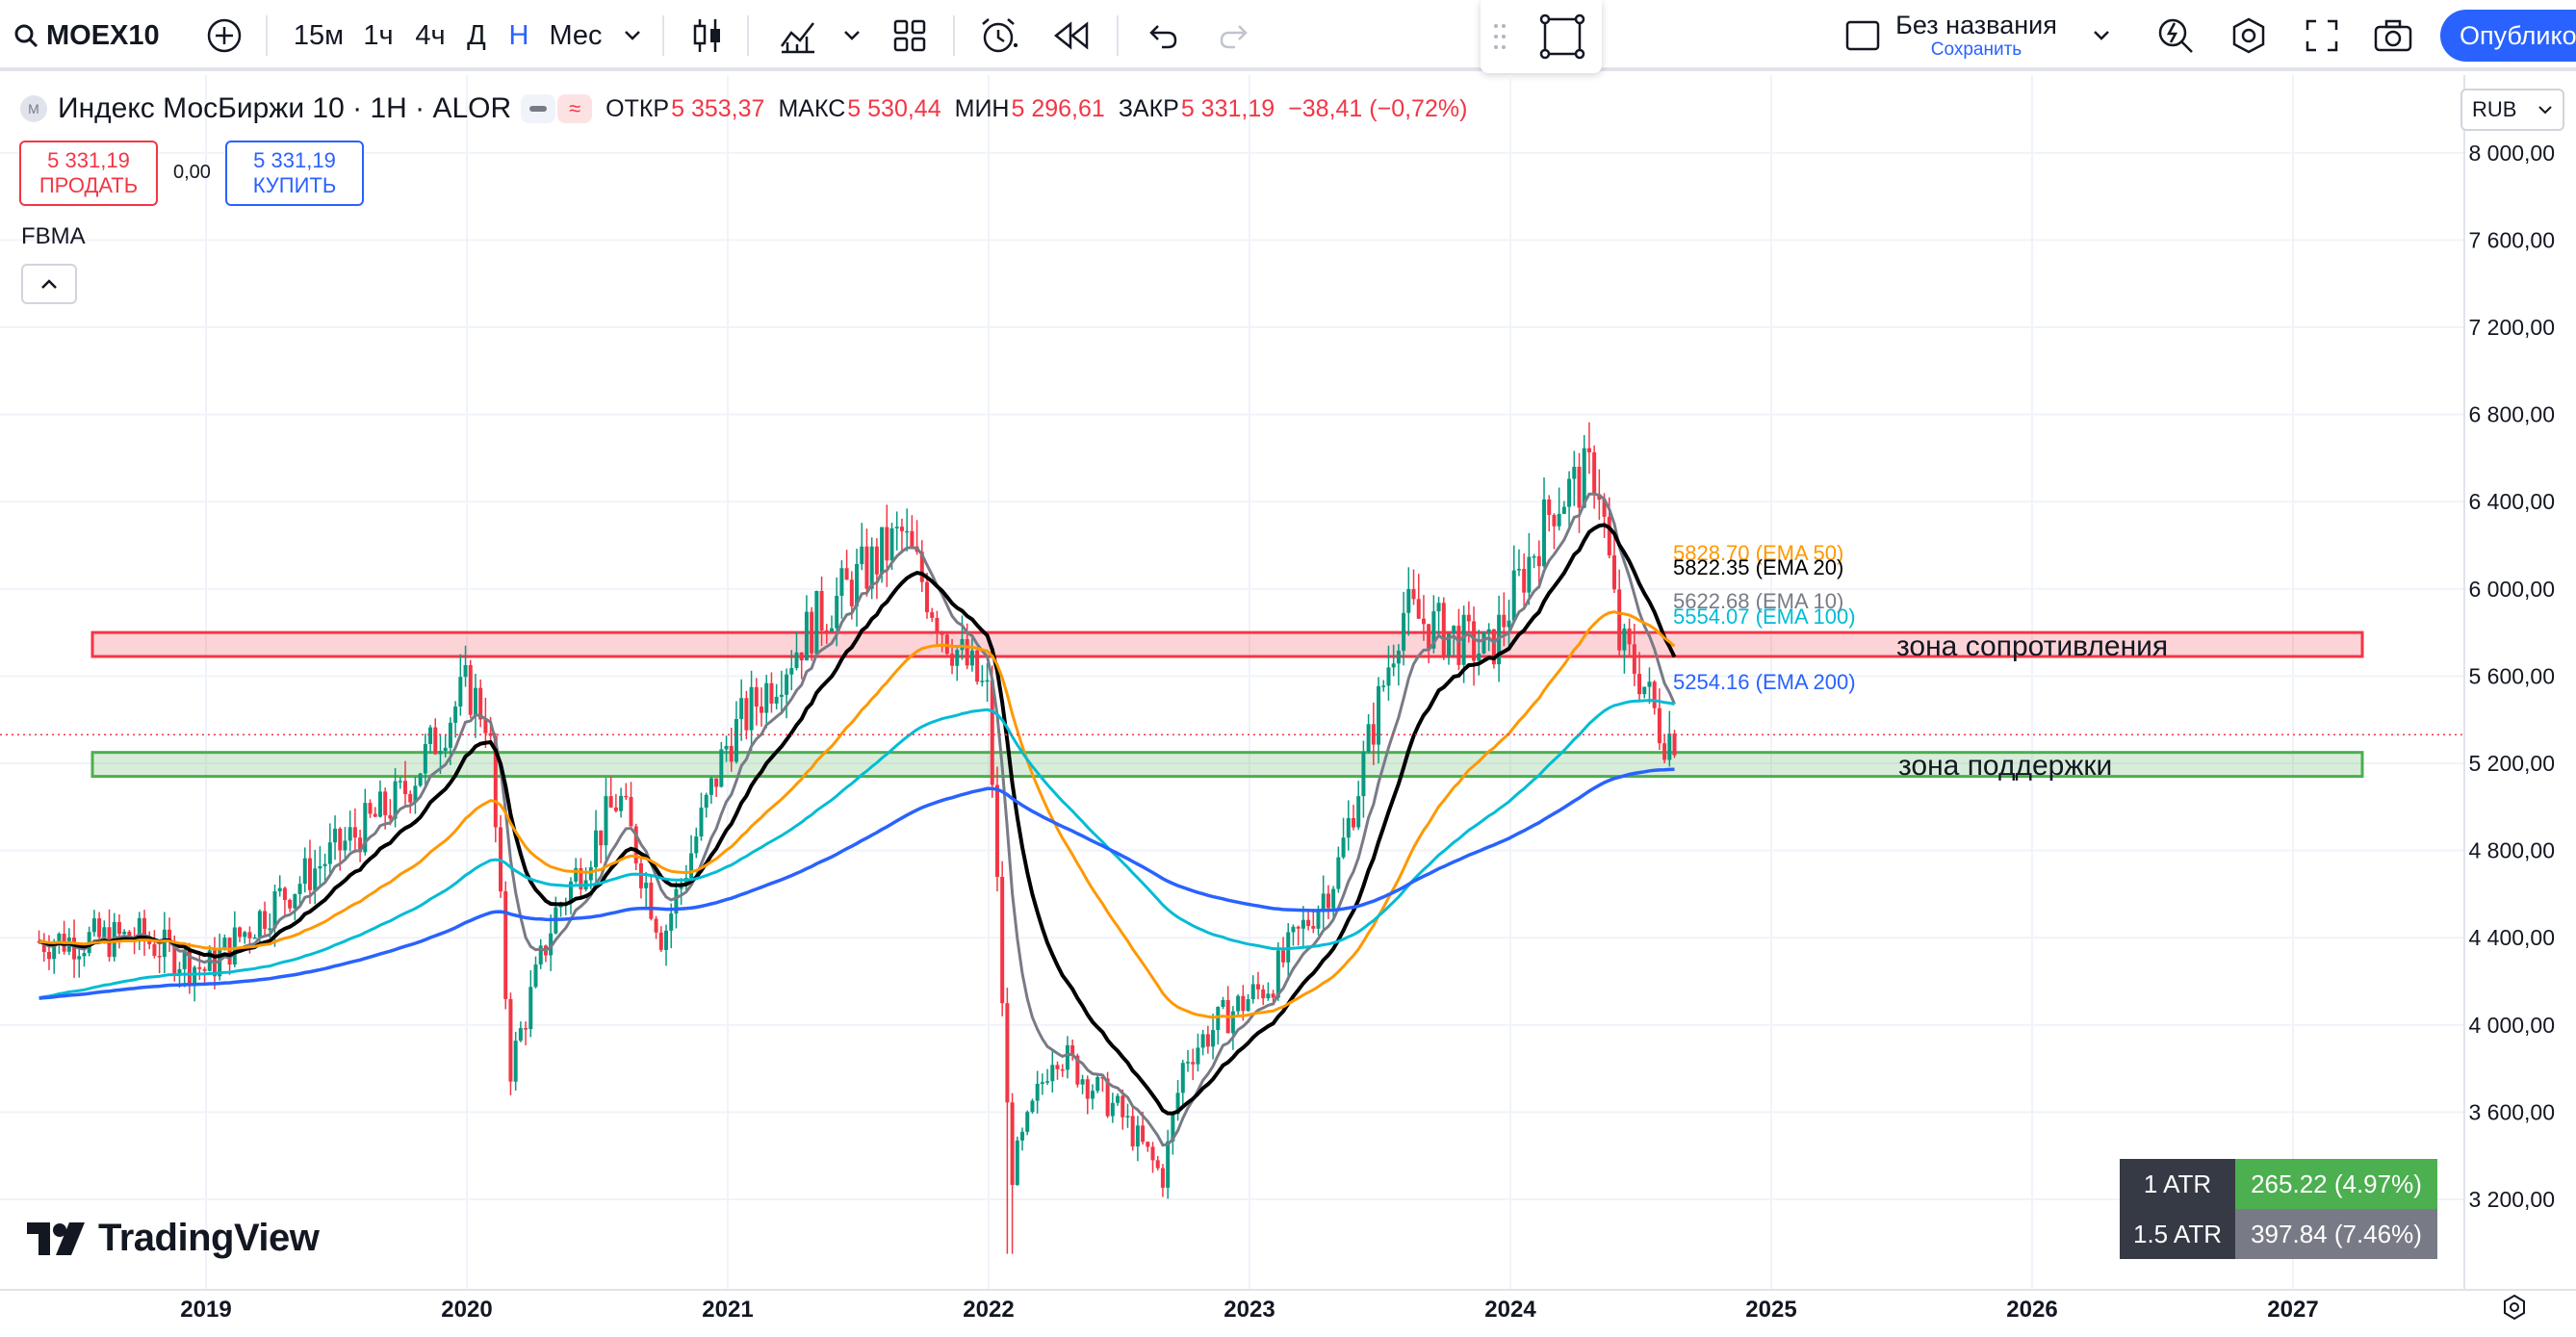 The width and height of the screenshot is (2576, 1337). What do you see at coordinates (1227, 644) in the screenshot?
I see `resistance-zone` at bounding box center [1227, 644].